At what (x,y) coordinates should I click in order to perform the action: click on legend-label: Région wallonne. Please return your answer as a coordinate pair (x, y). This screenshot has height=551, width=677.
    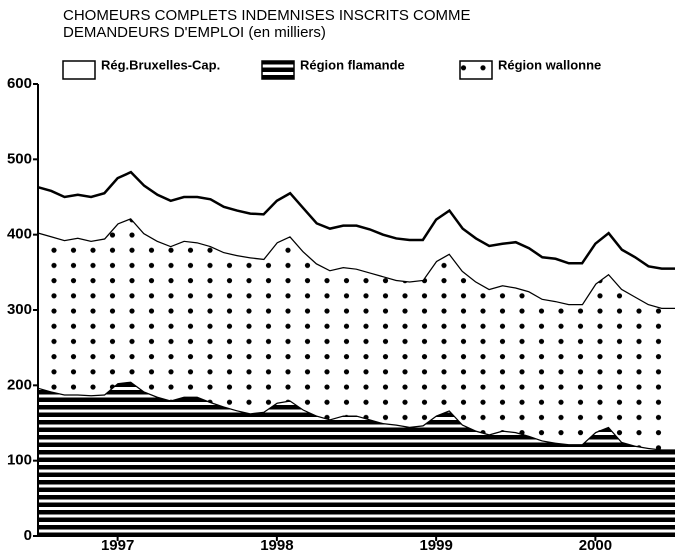
    Looking at the image, I should click on (549, 64).